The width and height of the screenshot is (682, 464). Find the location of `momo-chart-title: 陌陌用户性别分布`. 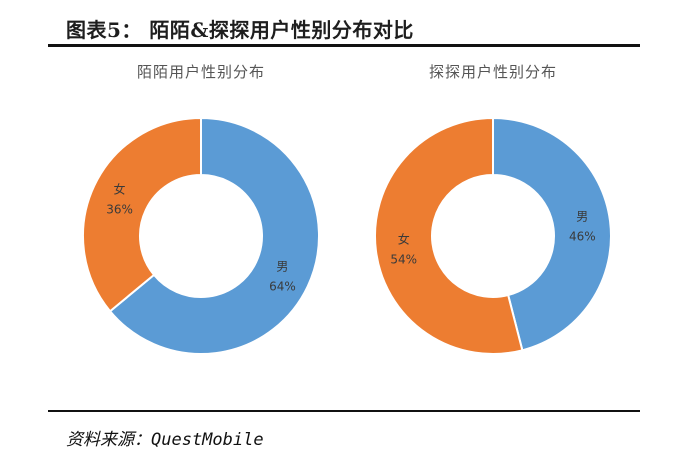

momo-chart-title: 陌陌用户性别分布 is located at coordinates (200, 72).